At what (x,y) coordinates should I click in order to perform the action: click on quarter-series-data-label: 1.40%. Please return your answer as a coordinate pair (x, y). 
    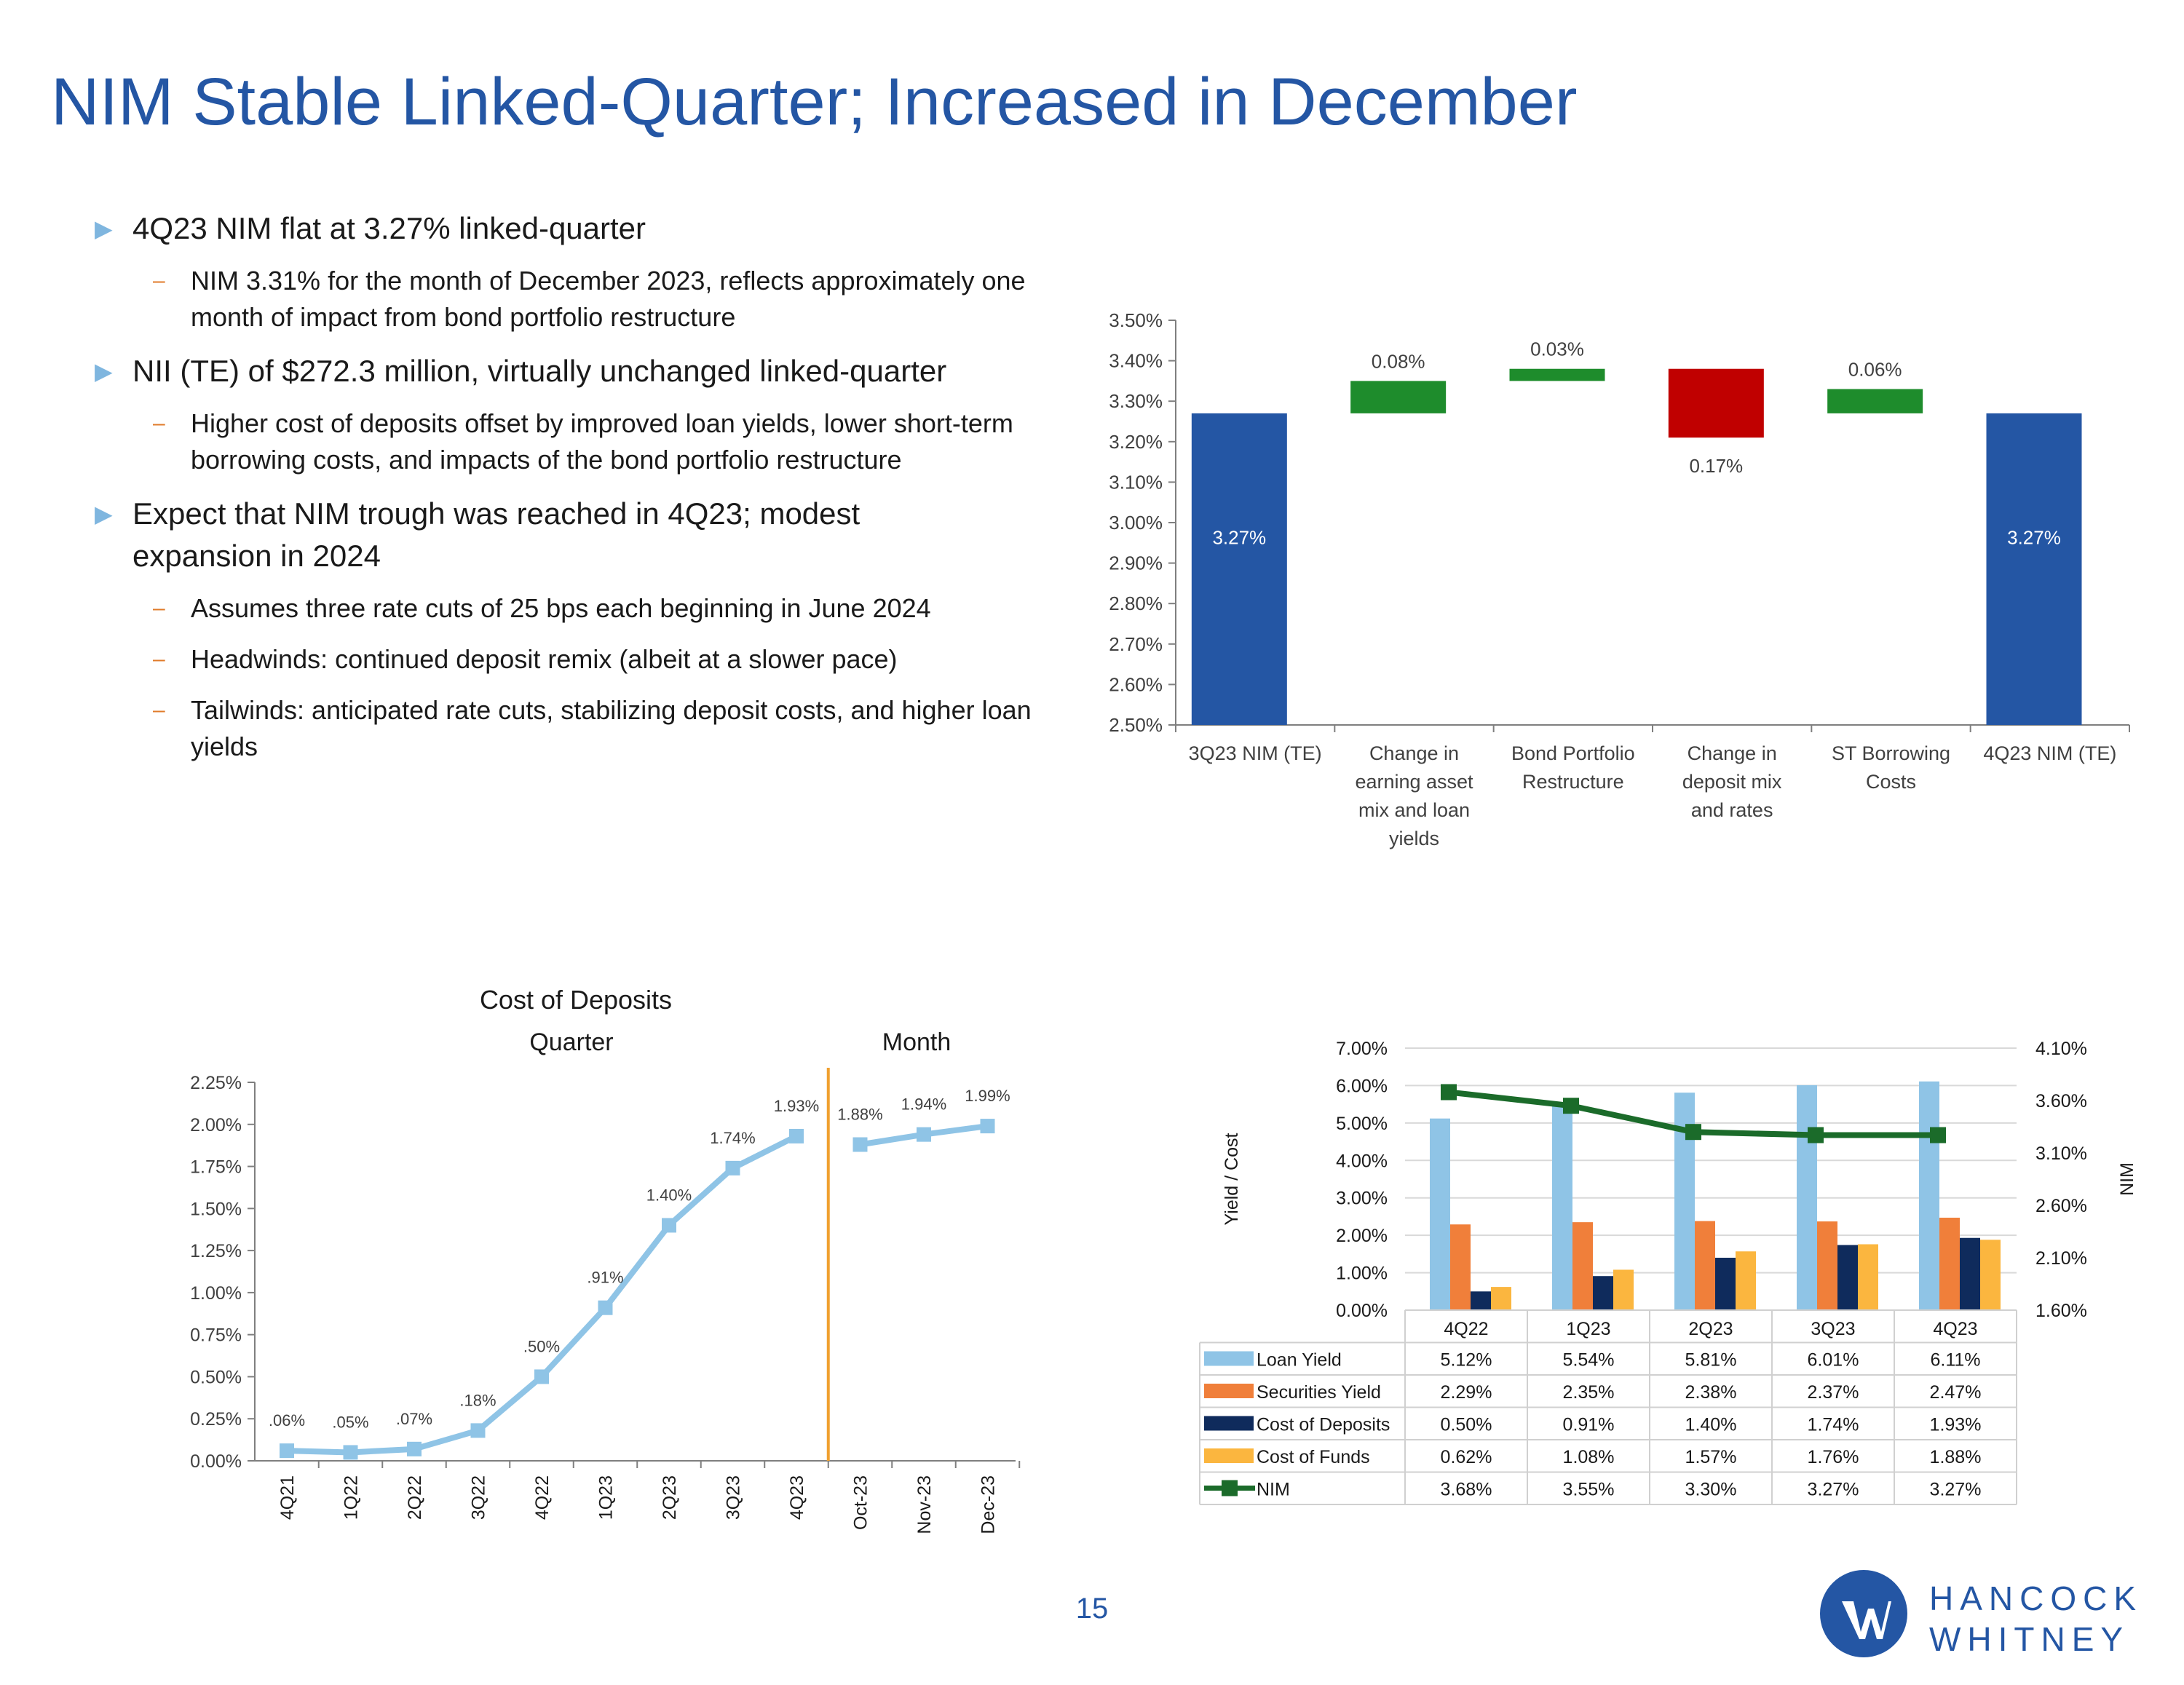
    Looking at the image, I should click on (669, 1195).